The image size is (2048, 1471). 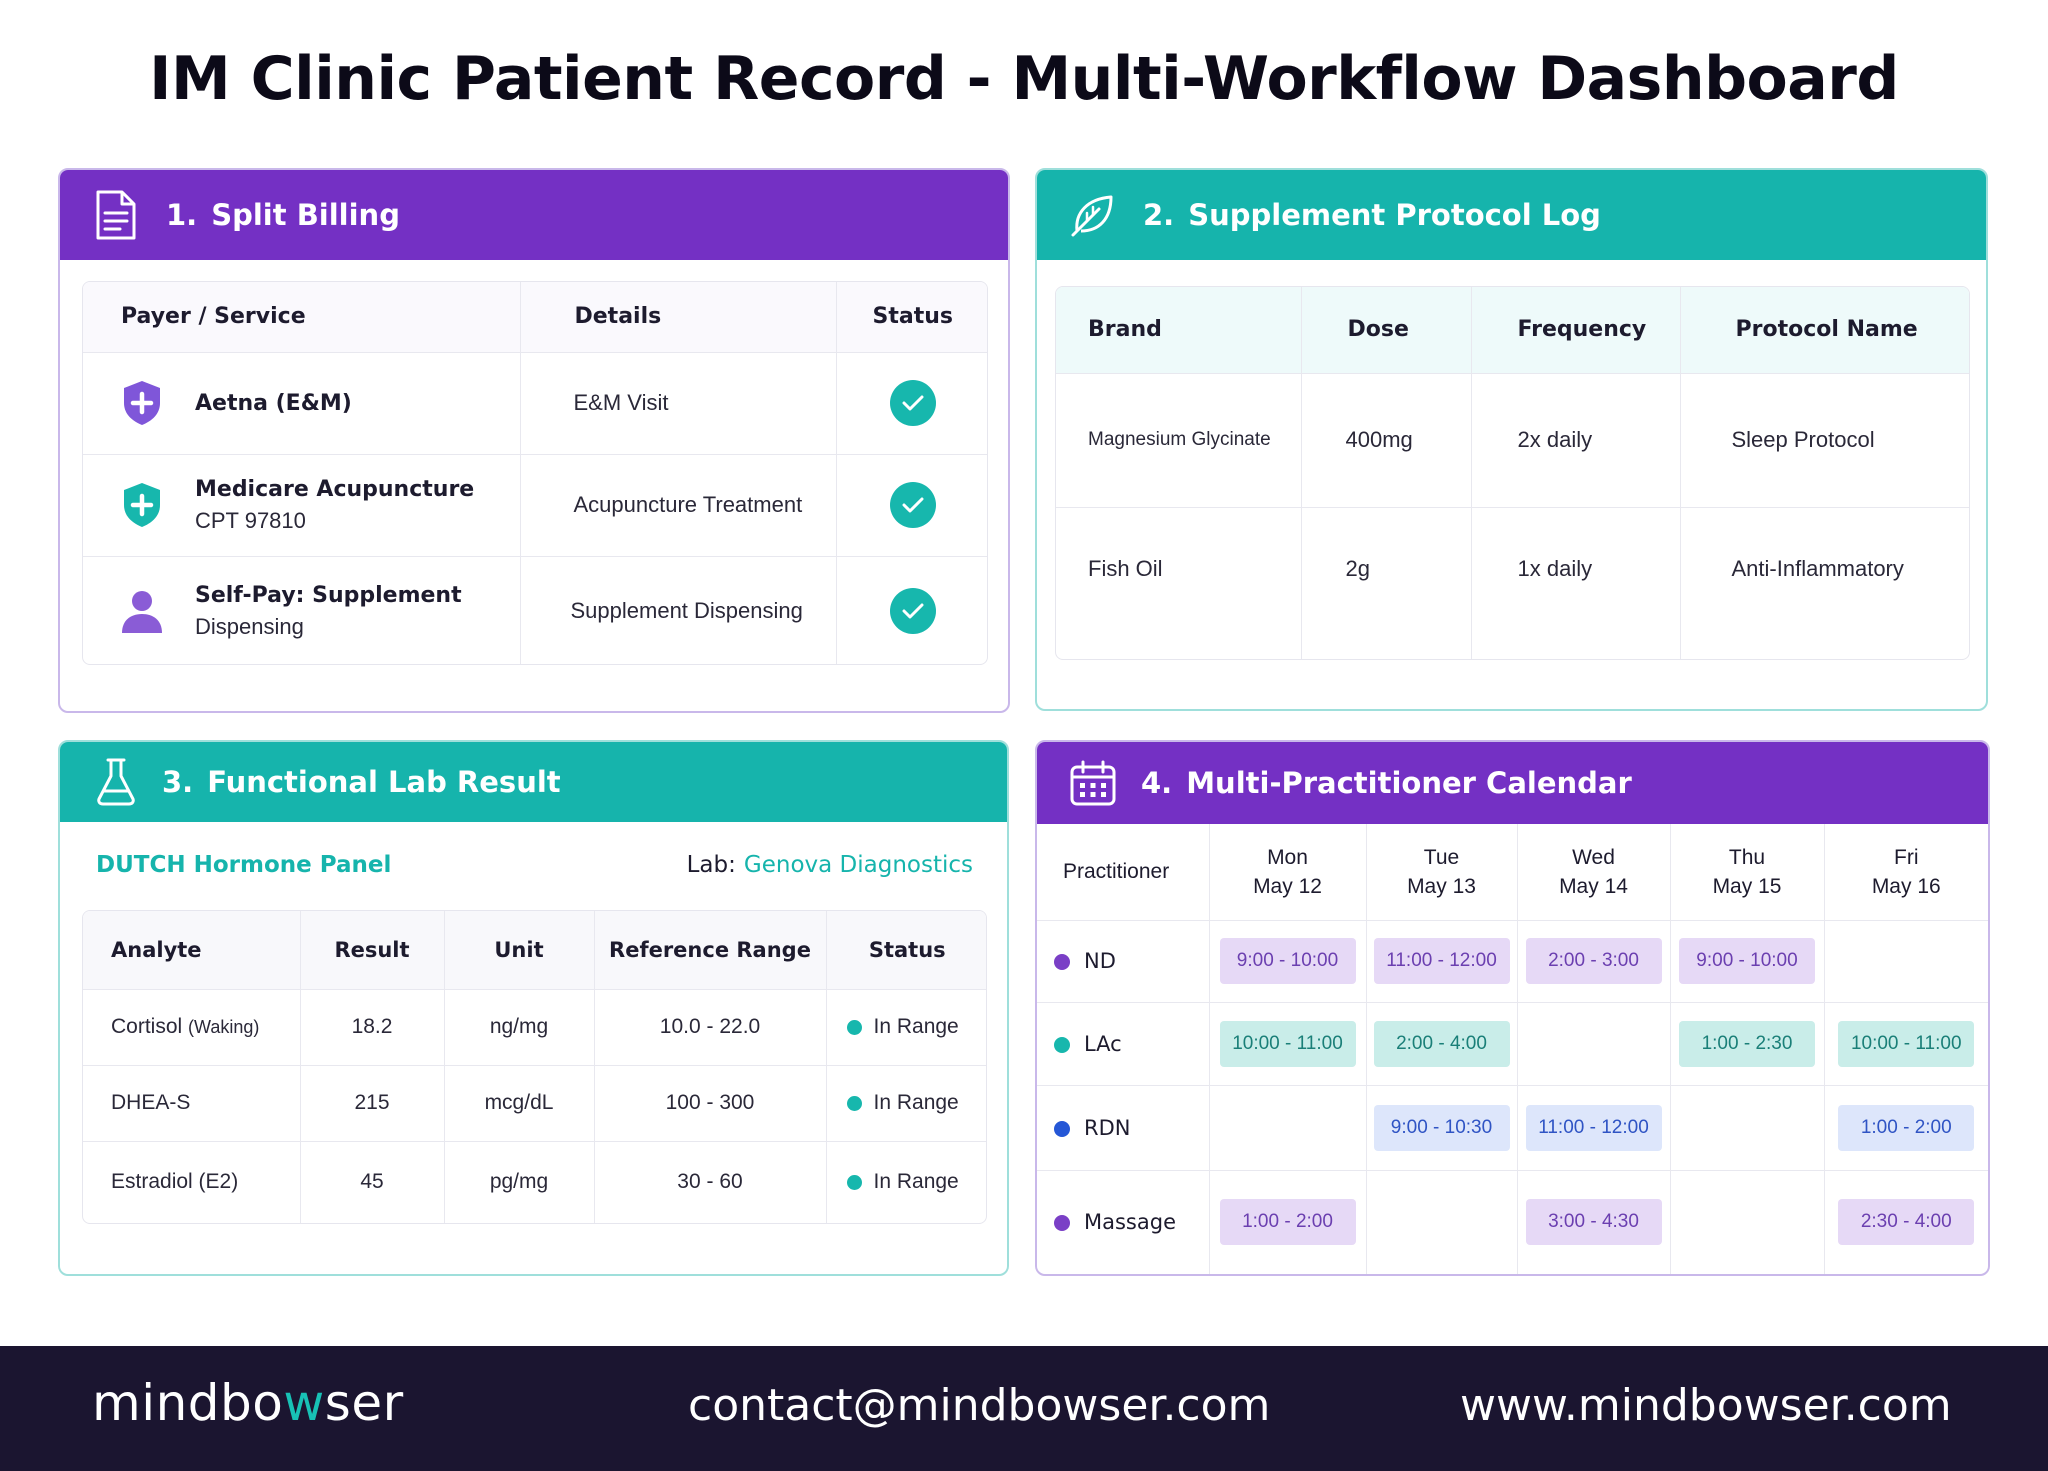 What do you see at coordinates (711, 865) in the screenshot?
I see `lab-label: Lab:` at bounding box center [711, 865].